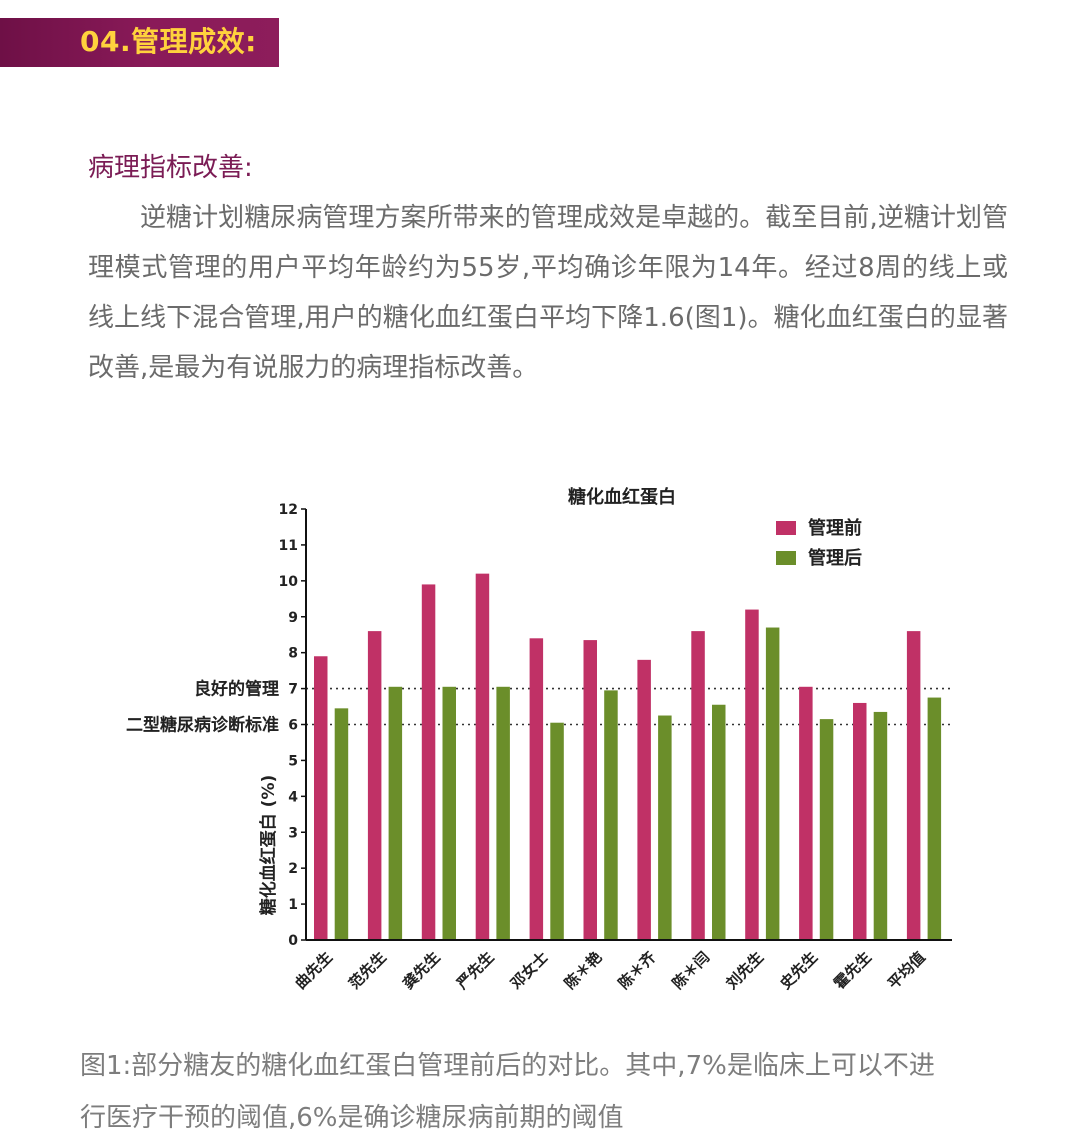 This screenshot has width=1080, height=1144. Describe the element at coordinates (236, 689) in the screenshot. I see `reference-line-label-0: 良好的管理` at that location.